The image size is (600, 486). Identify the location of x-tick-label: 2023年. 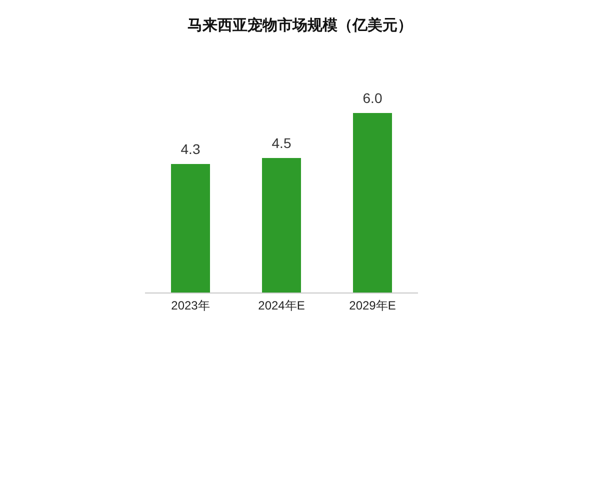
(190, 305).